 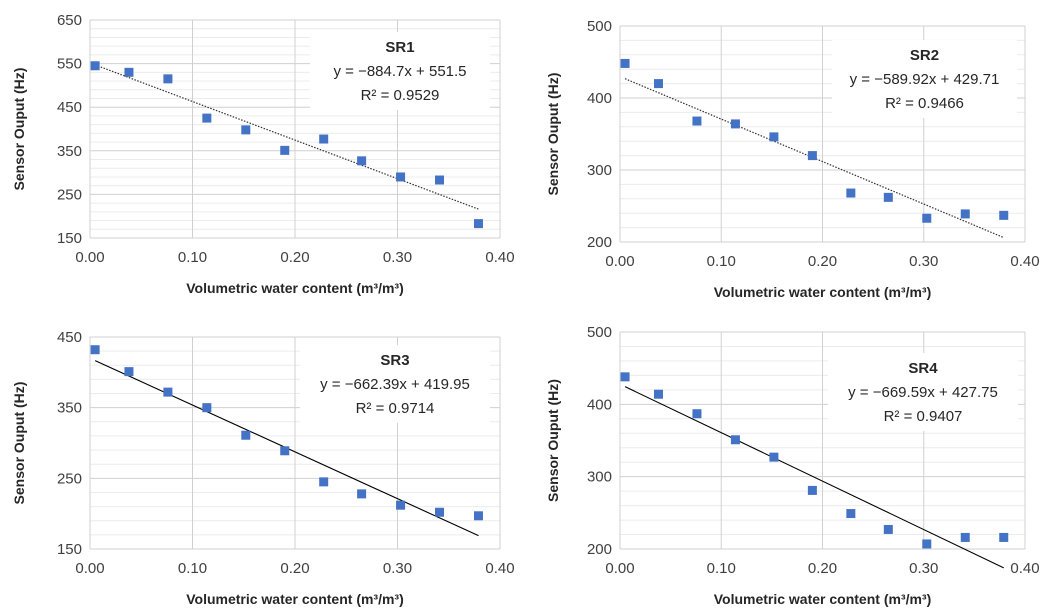 What do you see at coordinates (599, 404) in the screenshot?
I see `y-tick-label: 400` at bounding box center [599, 404].